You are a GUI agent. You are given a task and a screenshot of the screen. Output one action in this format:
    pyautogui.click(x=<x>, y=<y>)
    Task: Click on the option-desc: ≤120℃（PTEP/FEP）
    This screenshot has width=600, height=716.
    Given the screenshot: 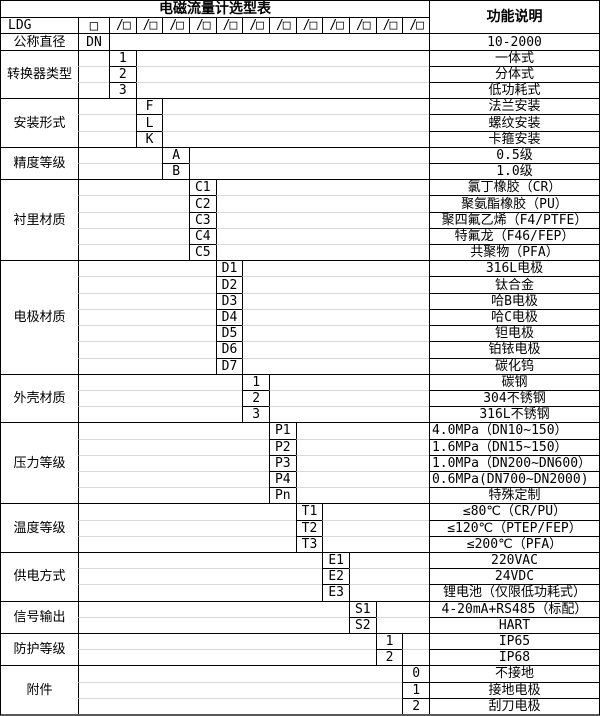 What is the action you would take?
    pyautogui.click(x=513, y=527)
    